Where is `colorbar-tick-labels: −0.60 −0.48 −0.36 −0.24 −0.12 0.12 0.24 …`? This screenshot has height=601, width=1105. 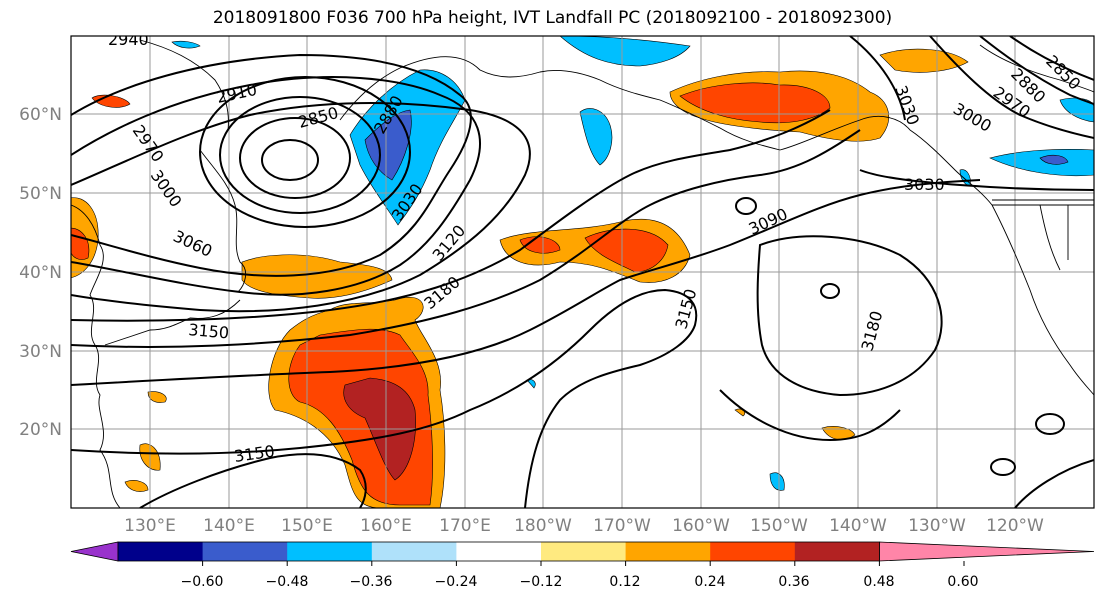
colorbar-tick-labels: −0.60 −0.48 −0.36 −0.24 −0.12 0.12 0.24 … is located at coordinates (580, 582).